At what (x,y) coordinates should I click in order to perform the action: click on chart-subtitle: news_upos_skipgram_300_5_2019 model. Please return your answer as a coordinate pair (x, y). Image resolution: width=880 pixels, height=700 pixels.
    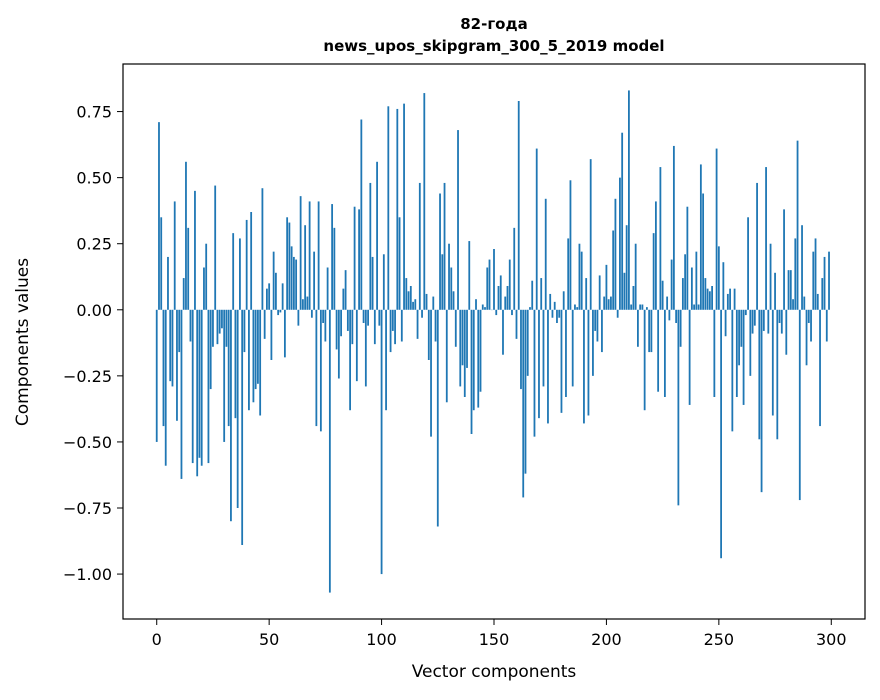
    Looking at the image, I should click on (493, 46).